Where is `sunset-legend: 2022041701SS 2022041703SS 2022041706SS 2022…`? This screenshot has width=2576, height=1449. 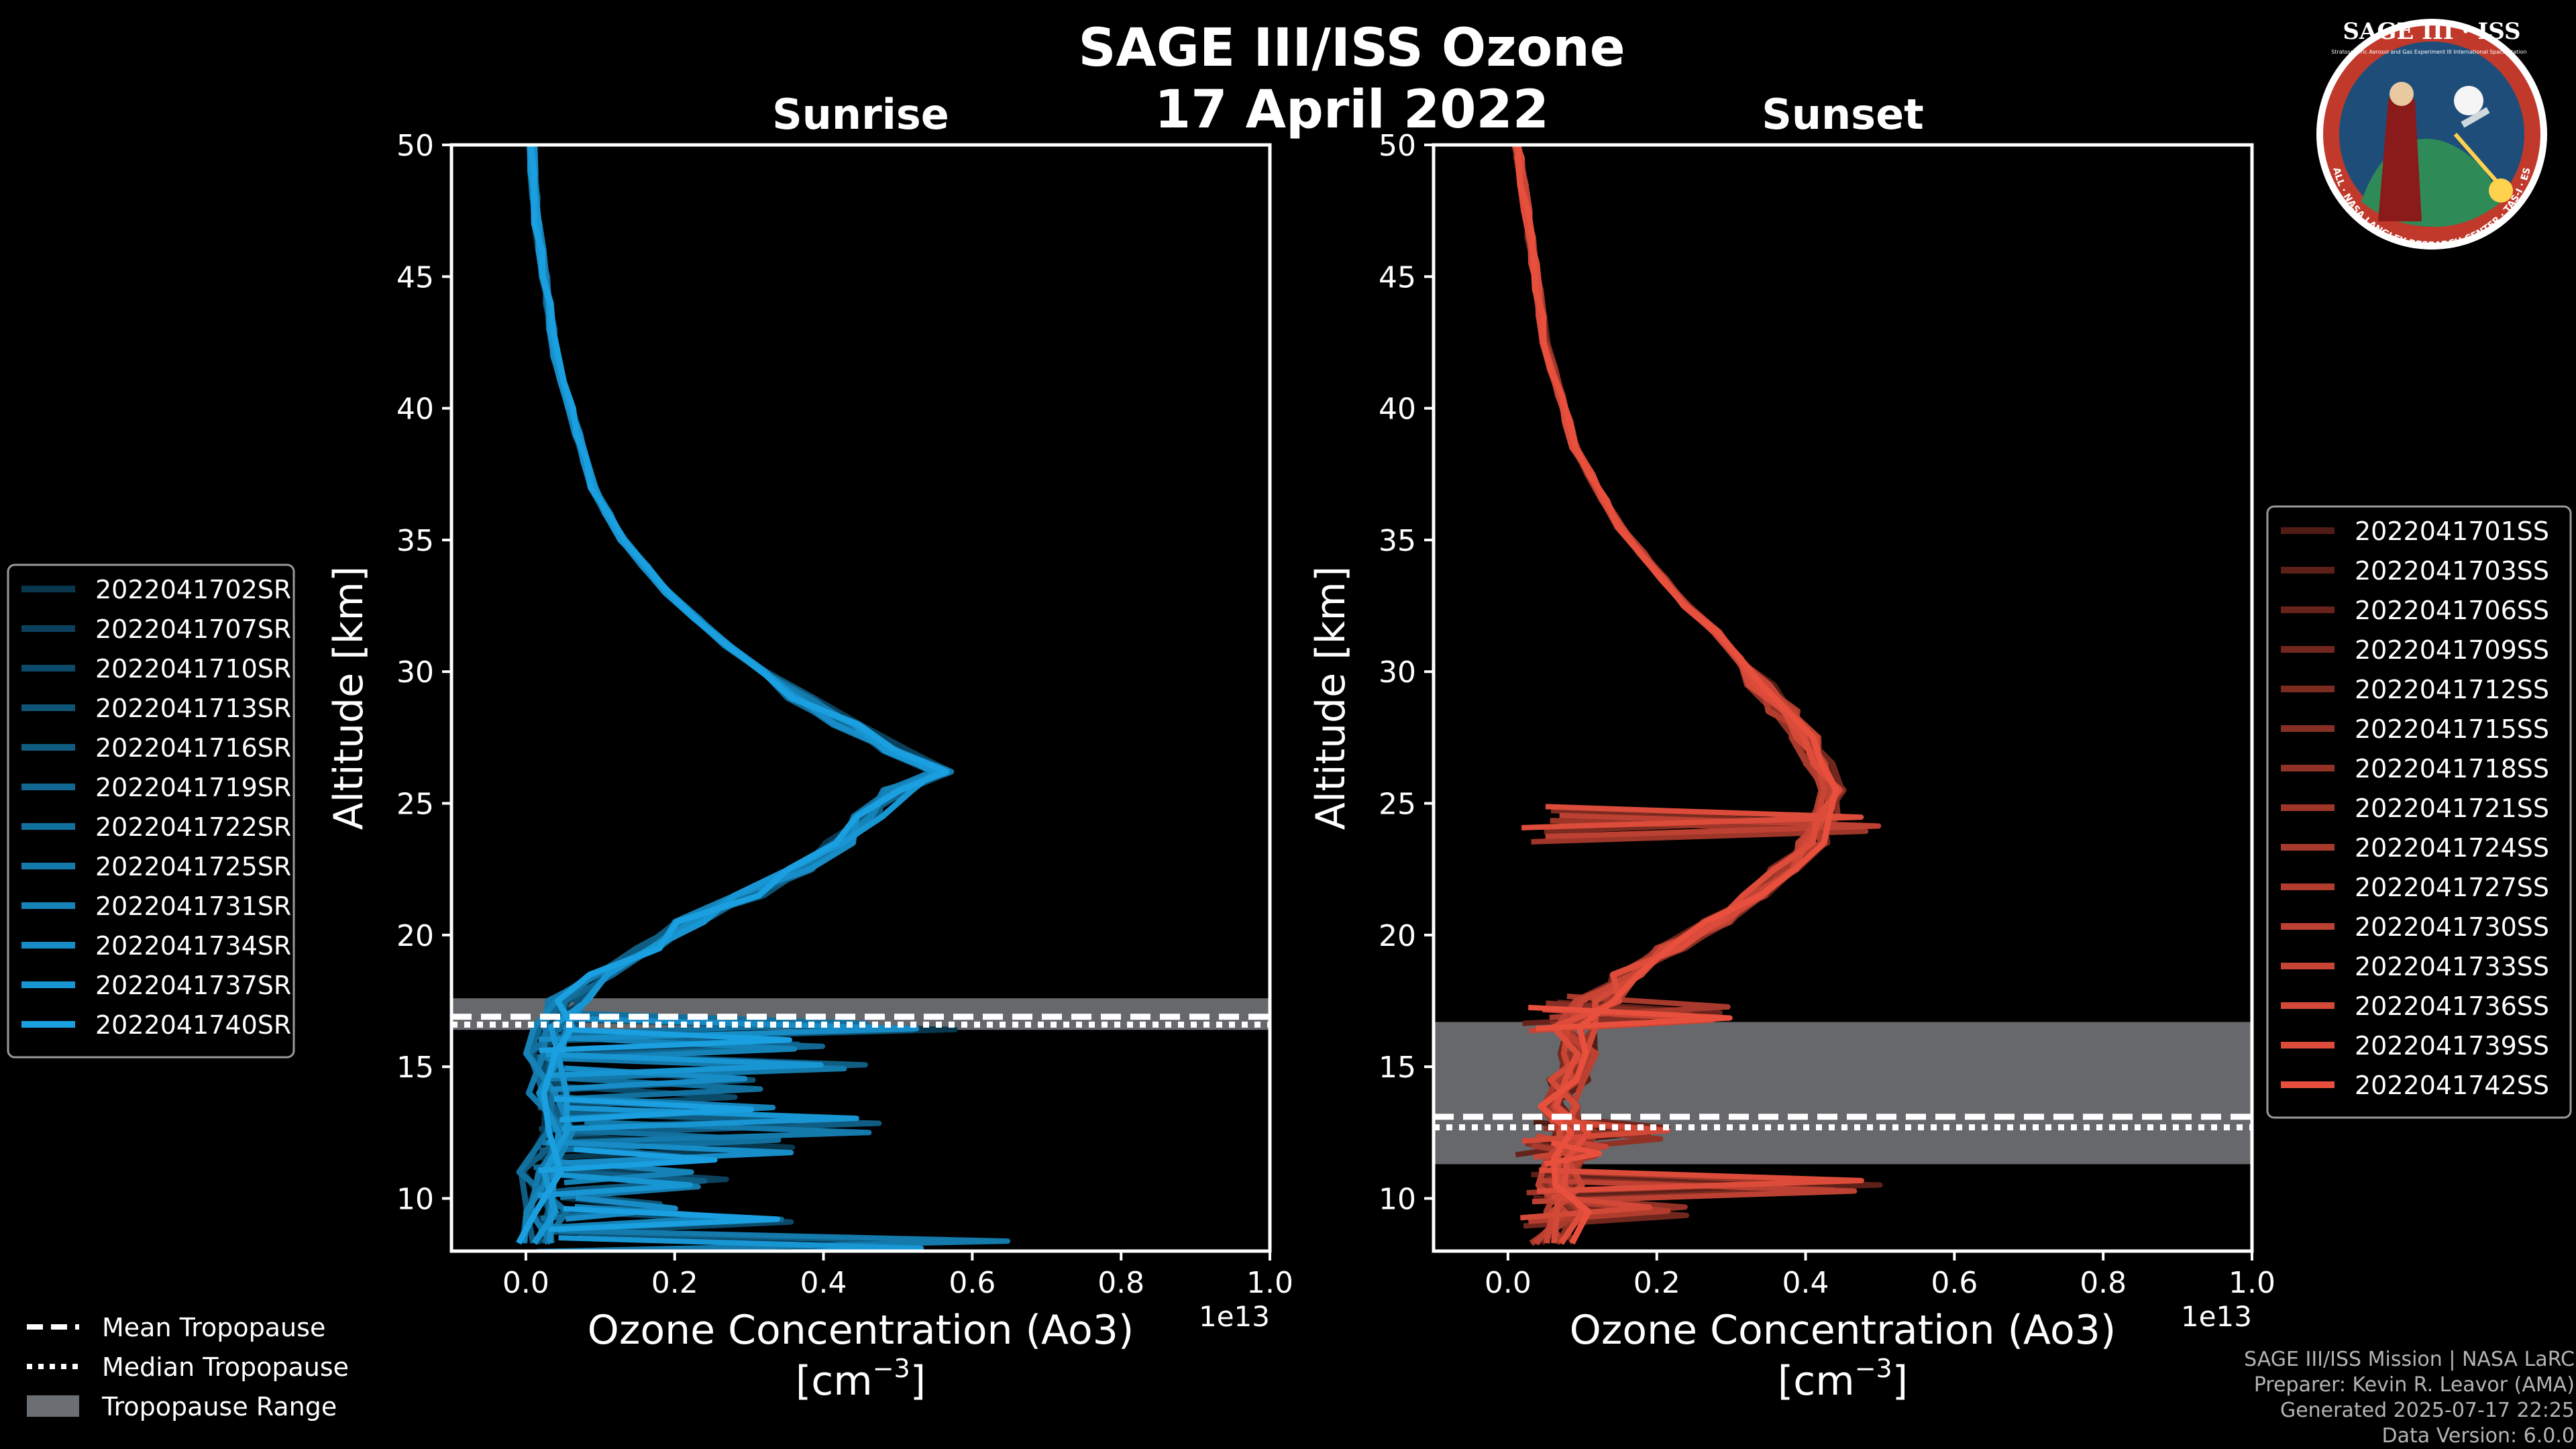
sunset-legend: 2022041701SS 2022041703SS 2022041706SS 2022… is located at coordinates (2419, 812).